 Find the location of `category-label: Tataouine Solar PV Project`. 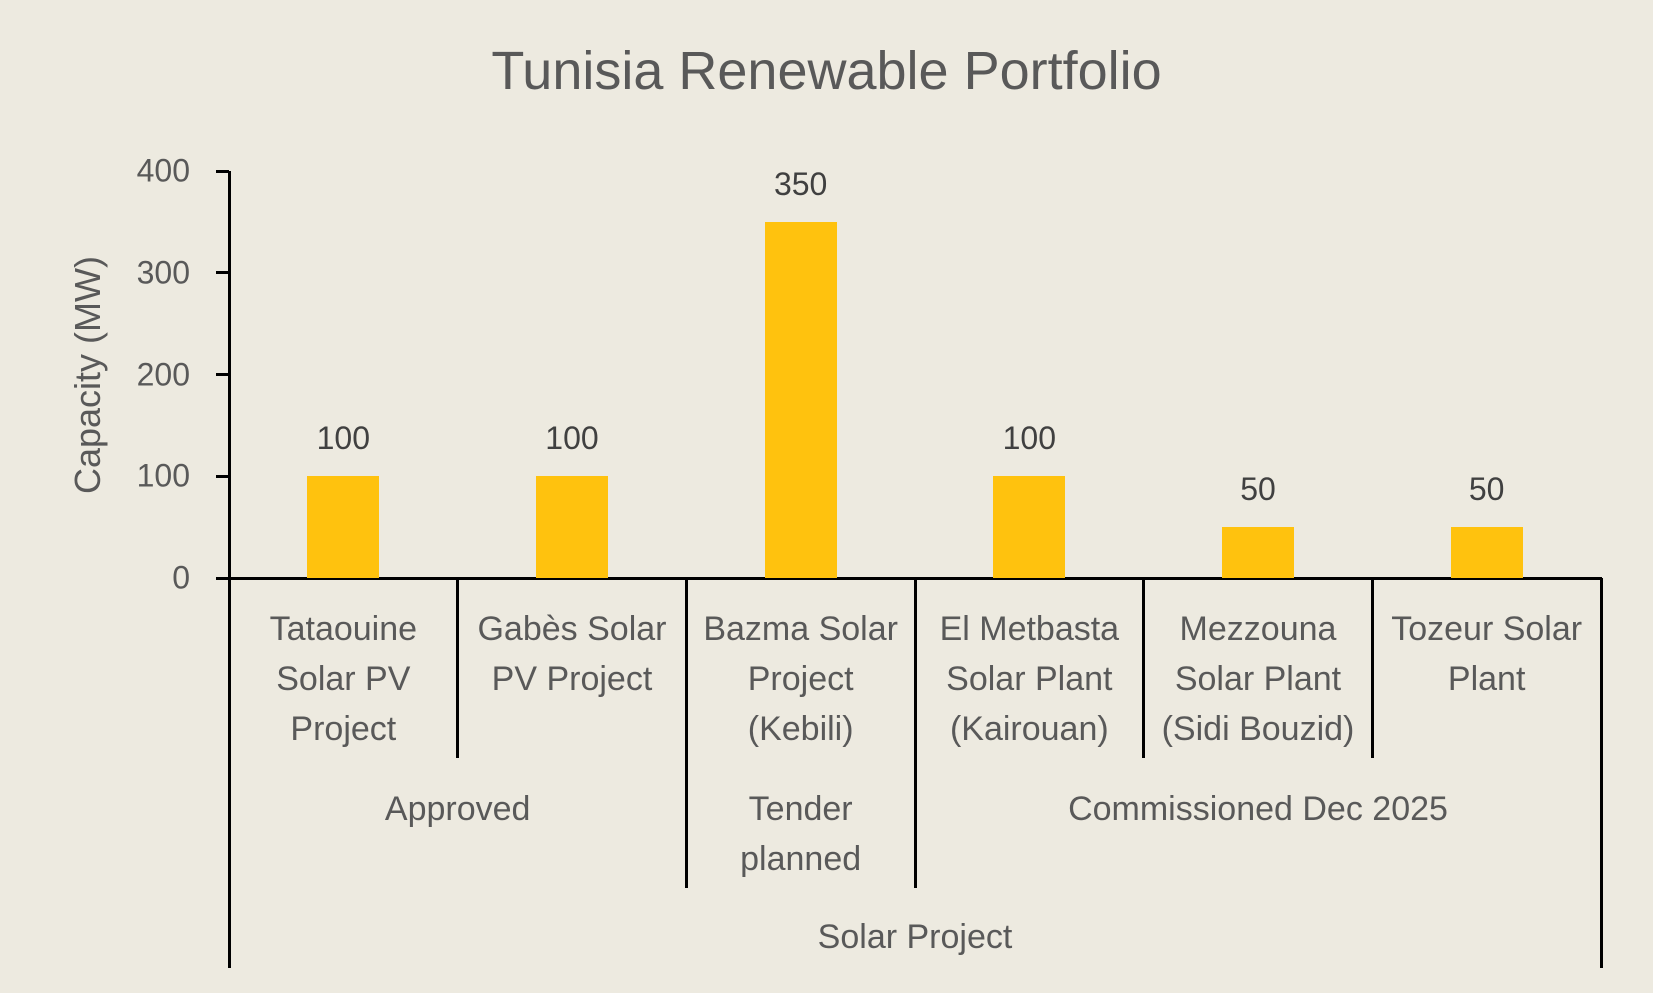

category-label: Tataouine Solar PV Project is located at coordinates (343, 679).